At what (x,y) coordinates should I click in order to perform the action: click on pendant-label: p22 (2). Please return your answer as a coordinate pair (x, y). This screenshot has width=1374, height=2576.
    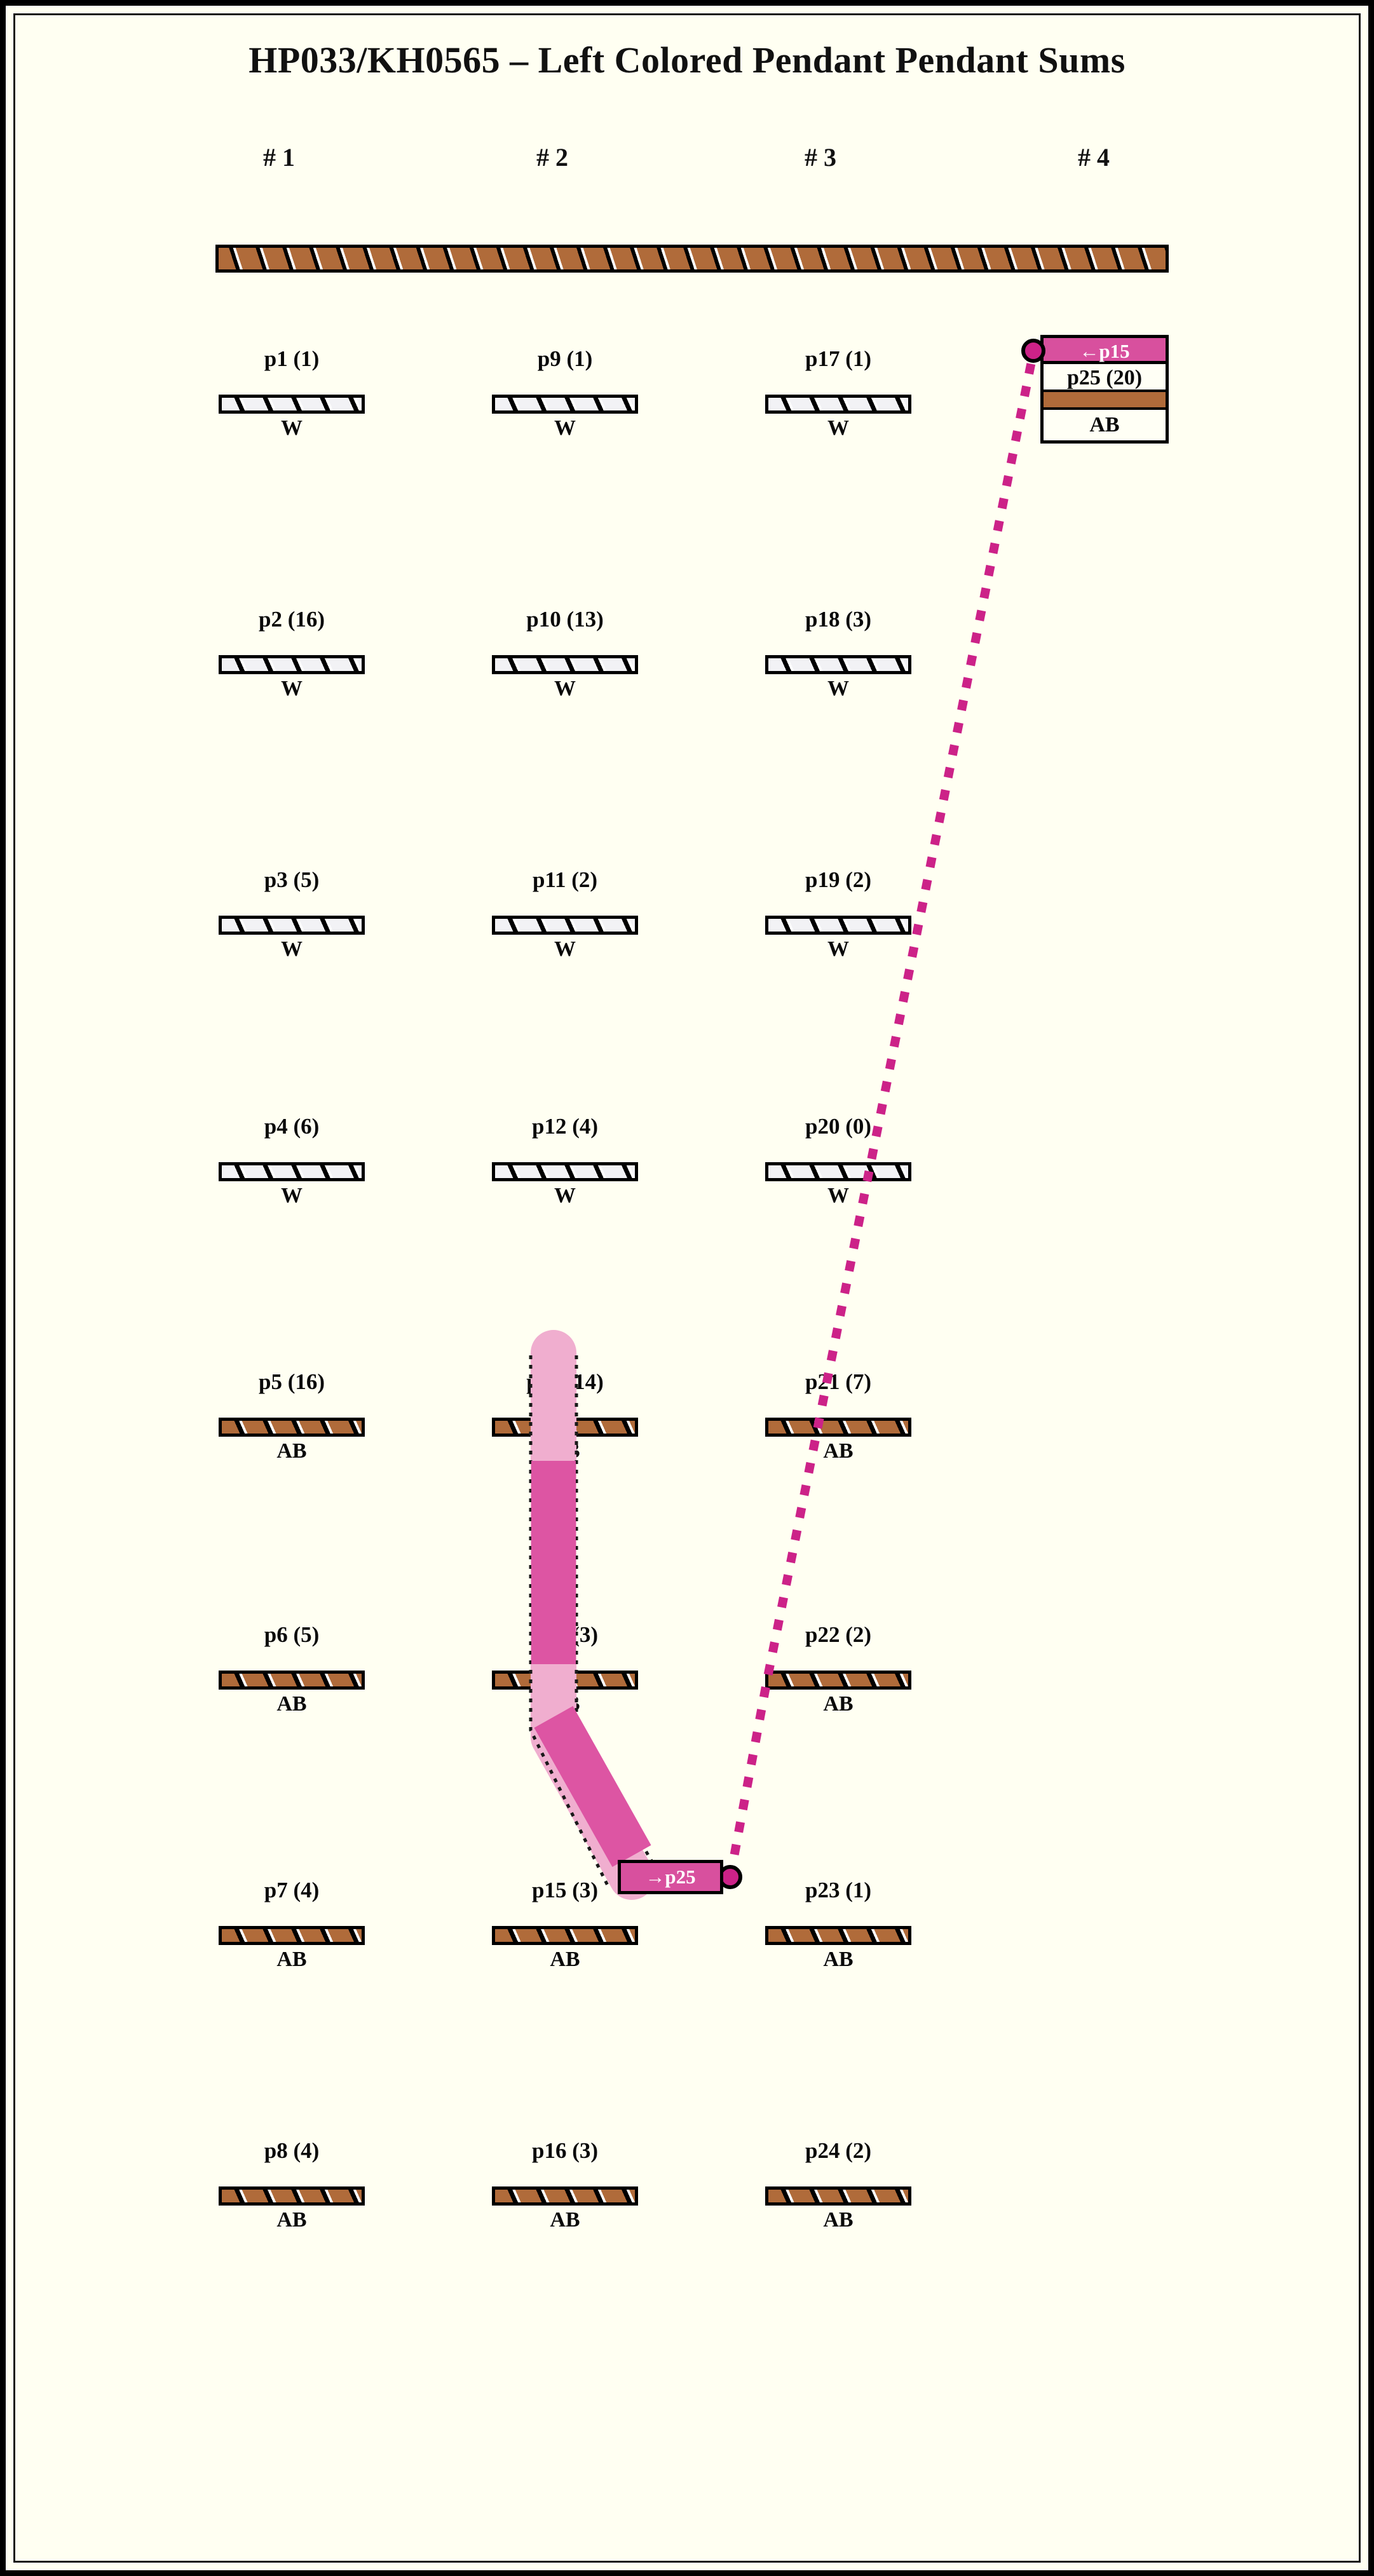
    Looking at the image, I should click on (838, 1634).